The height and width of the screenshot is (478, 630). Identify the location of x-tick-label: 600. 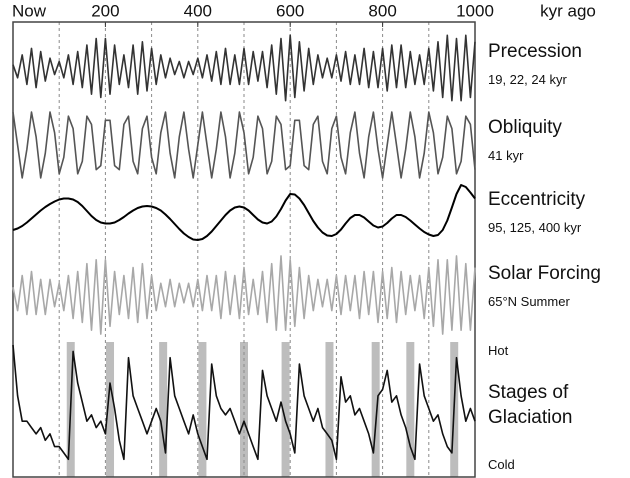
(290, 10).